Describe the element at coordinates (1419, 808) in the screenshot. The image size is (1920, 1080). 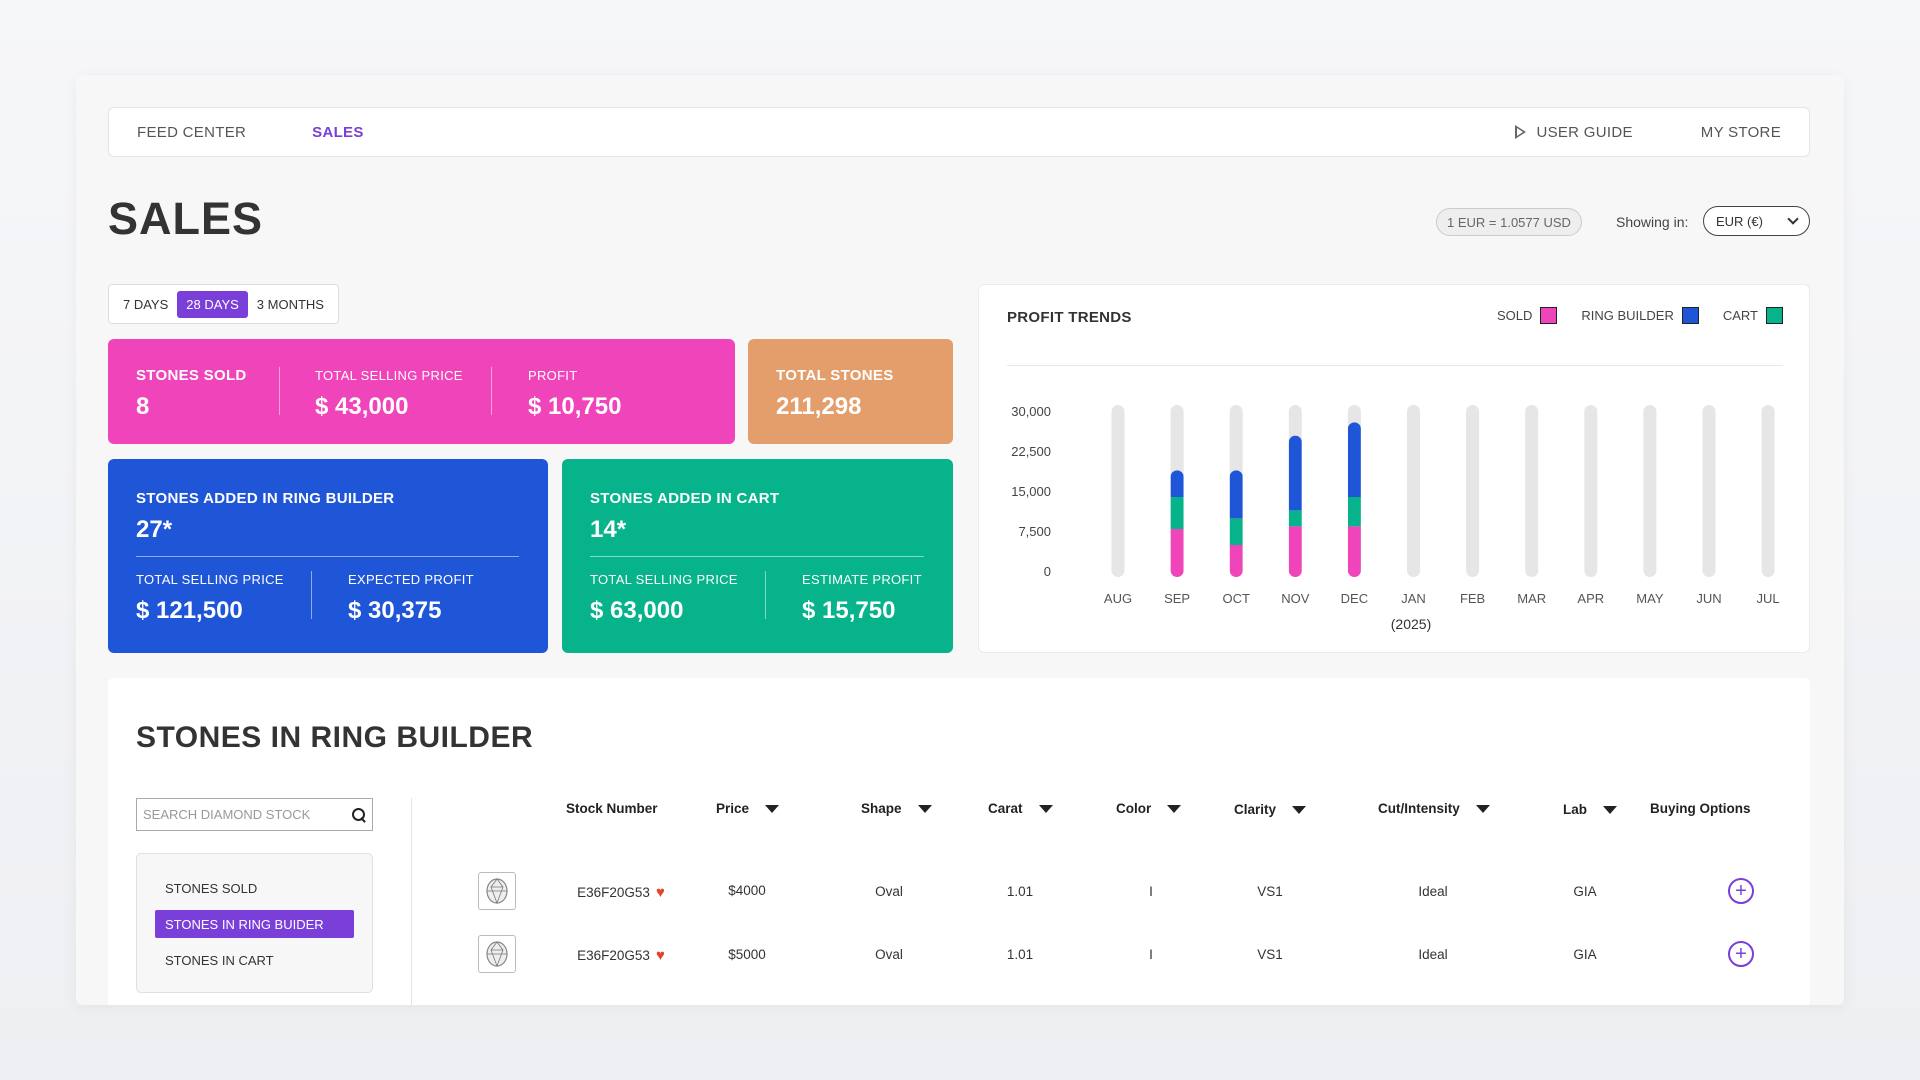
I see `col-label: Cut/Intensity` at that location.